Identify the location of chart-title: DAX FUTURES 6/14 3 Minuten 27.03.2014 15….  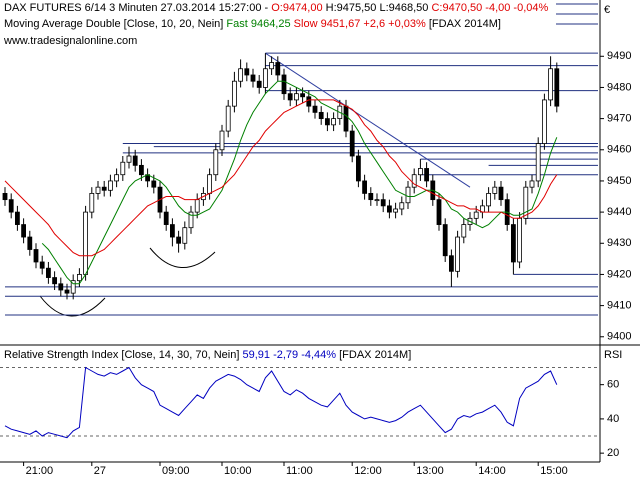
(276, 8).